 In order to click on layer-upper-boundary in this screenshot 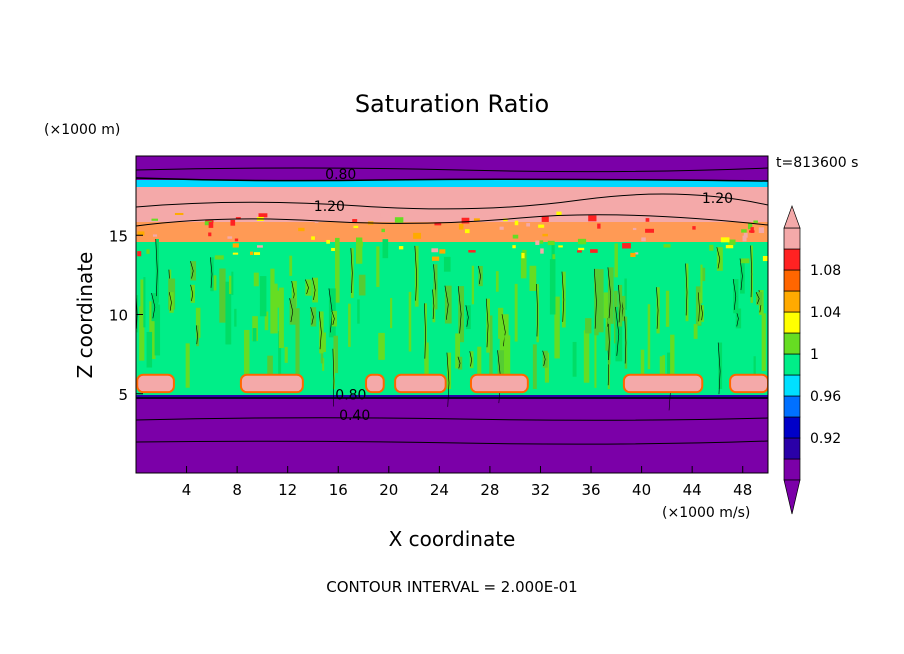, I will do `click(452, 182)`.